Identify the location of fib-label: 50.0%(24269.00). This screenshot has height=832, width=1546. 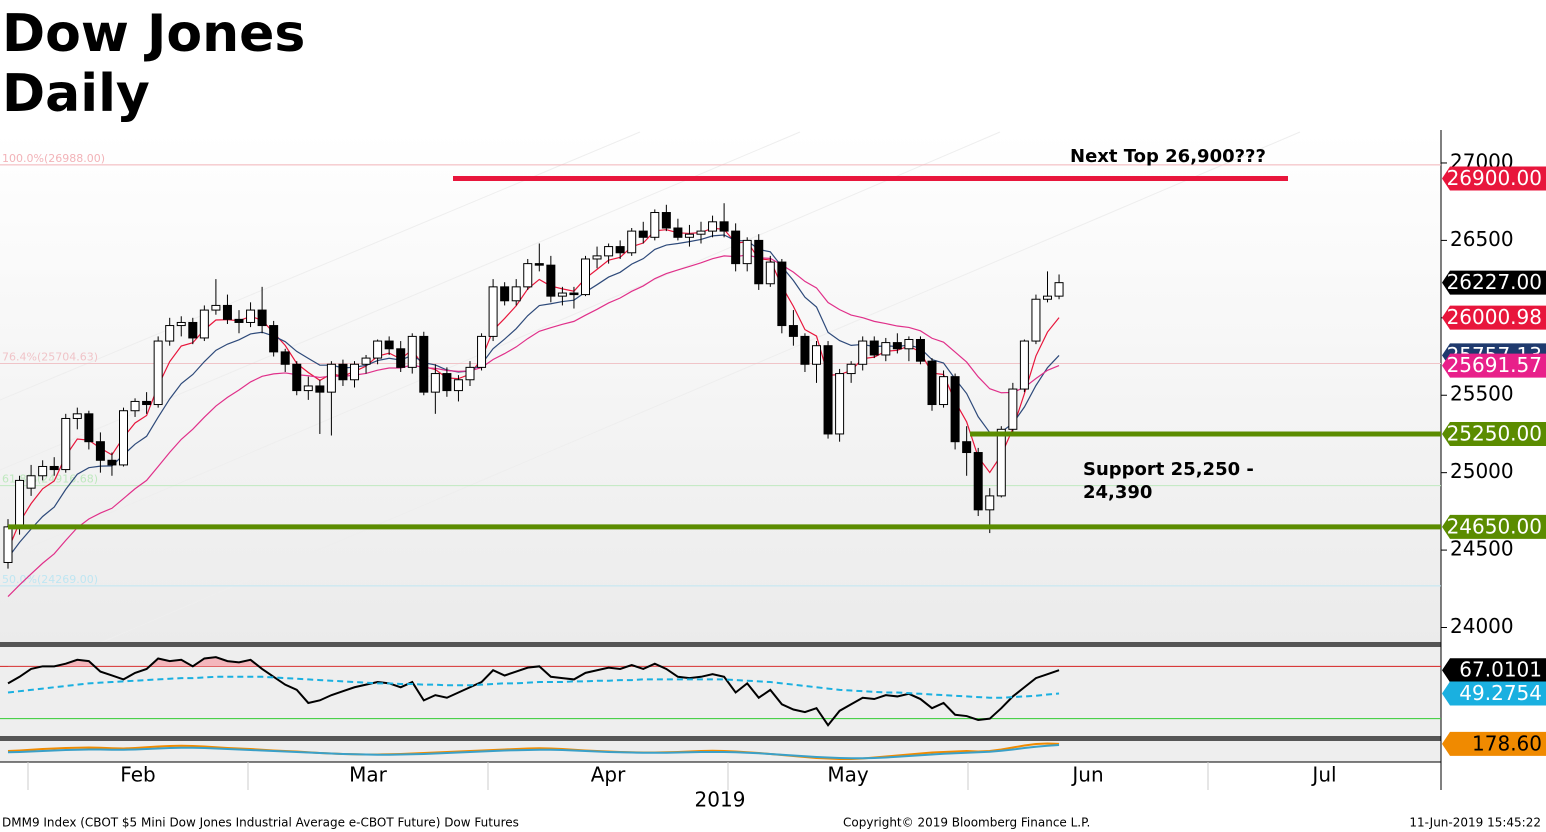
(50, 579).